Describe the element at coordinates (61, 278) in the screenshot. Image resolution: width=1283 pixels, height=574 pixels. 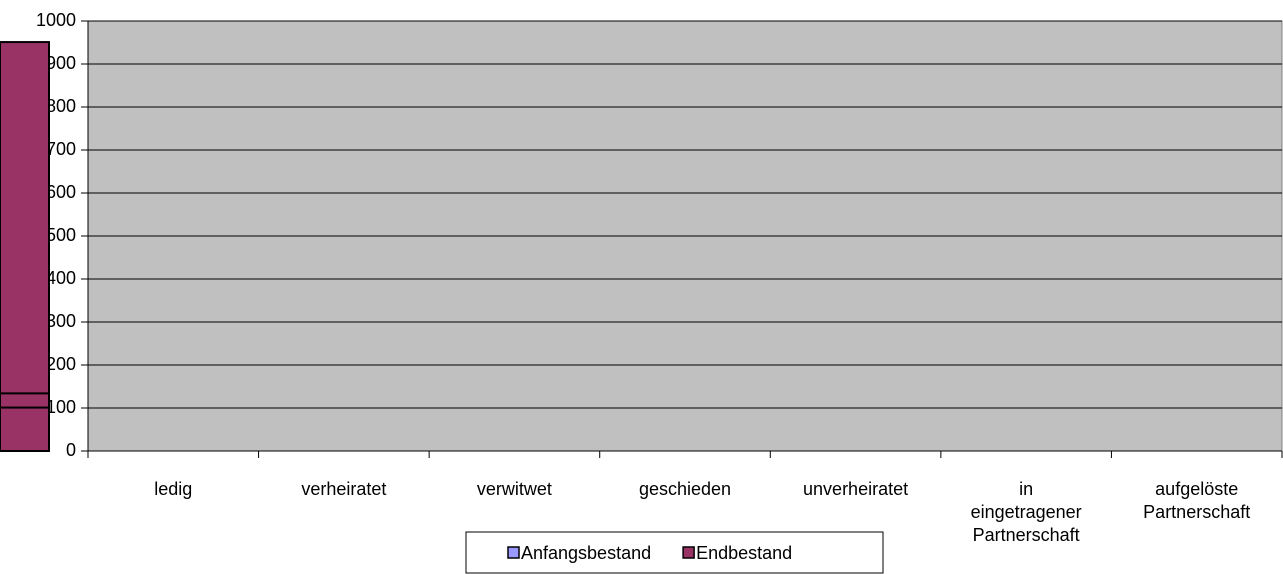
I see `y-tick-label: 400` at that location.